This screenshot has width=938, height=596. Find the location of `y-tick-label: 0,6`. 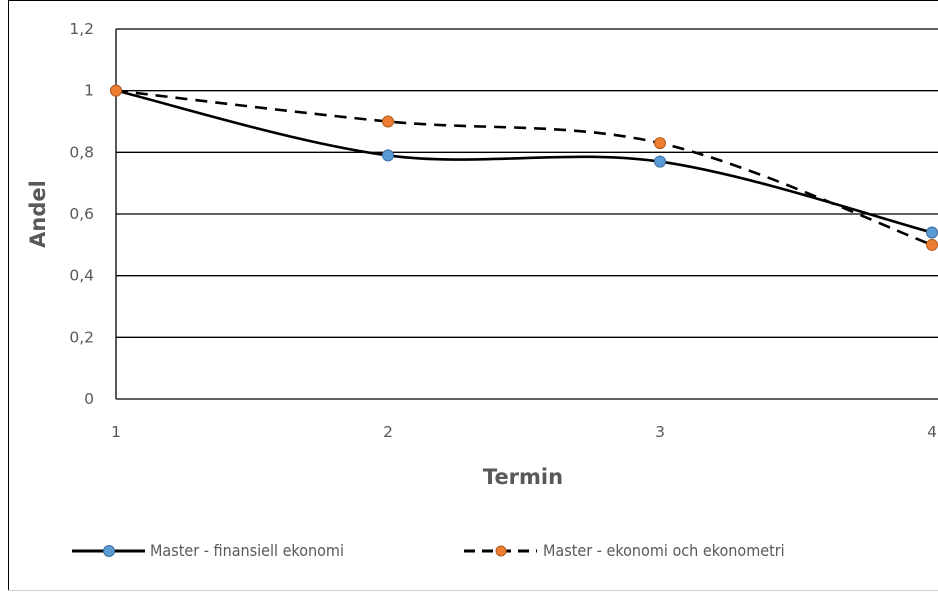

y-tick-label: 0,6 is located at coordinates (81, 214).